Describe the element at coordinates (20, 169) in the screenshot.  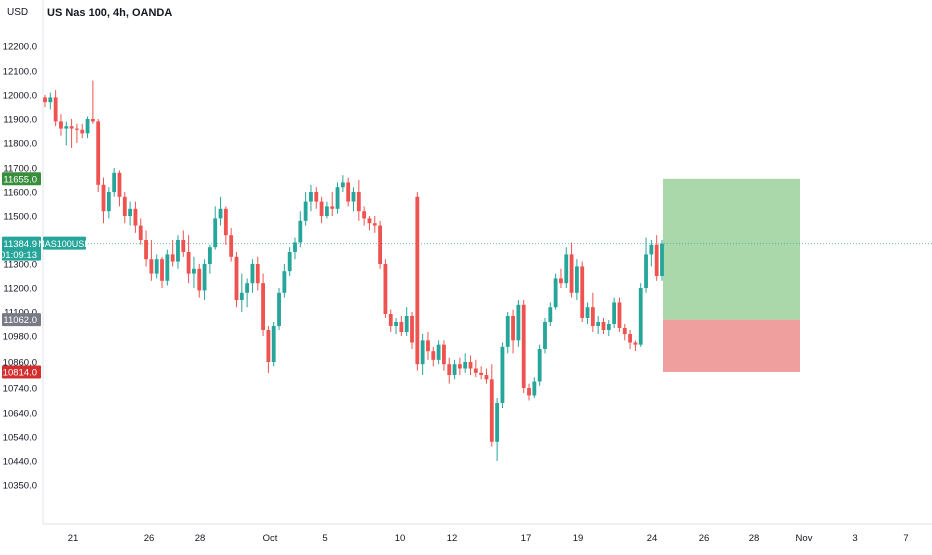
I see `price-tick-label: 11700.0` at that location.